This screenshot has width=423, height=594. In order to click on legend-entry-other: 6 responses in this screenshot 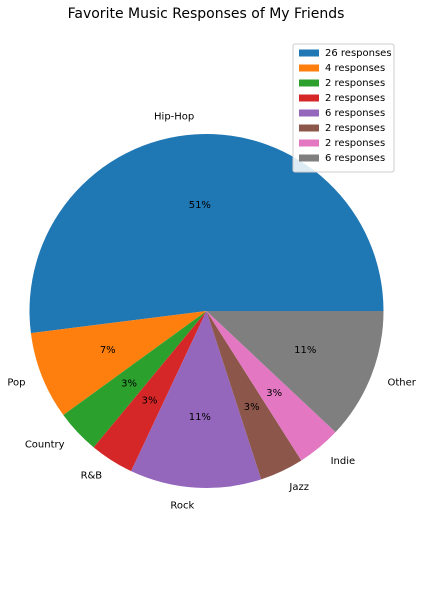, I will do `click(355, 158)`.